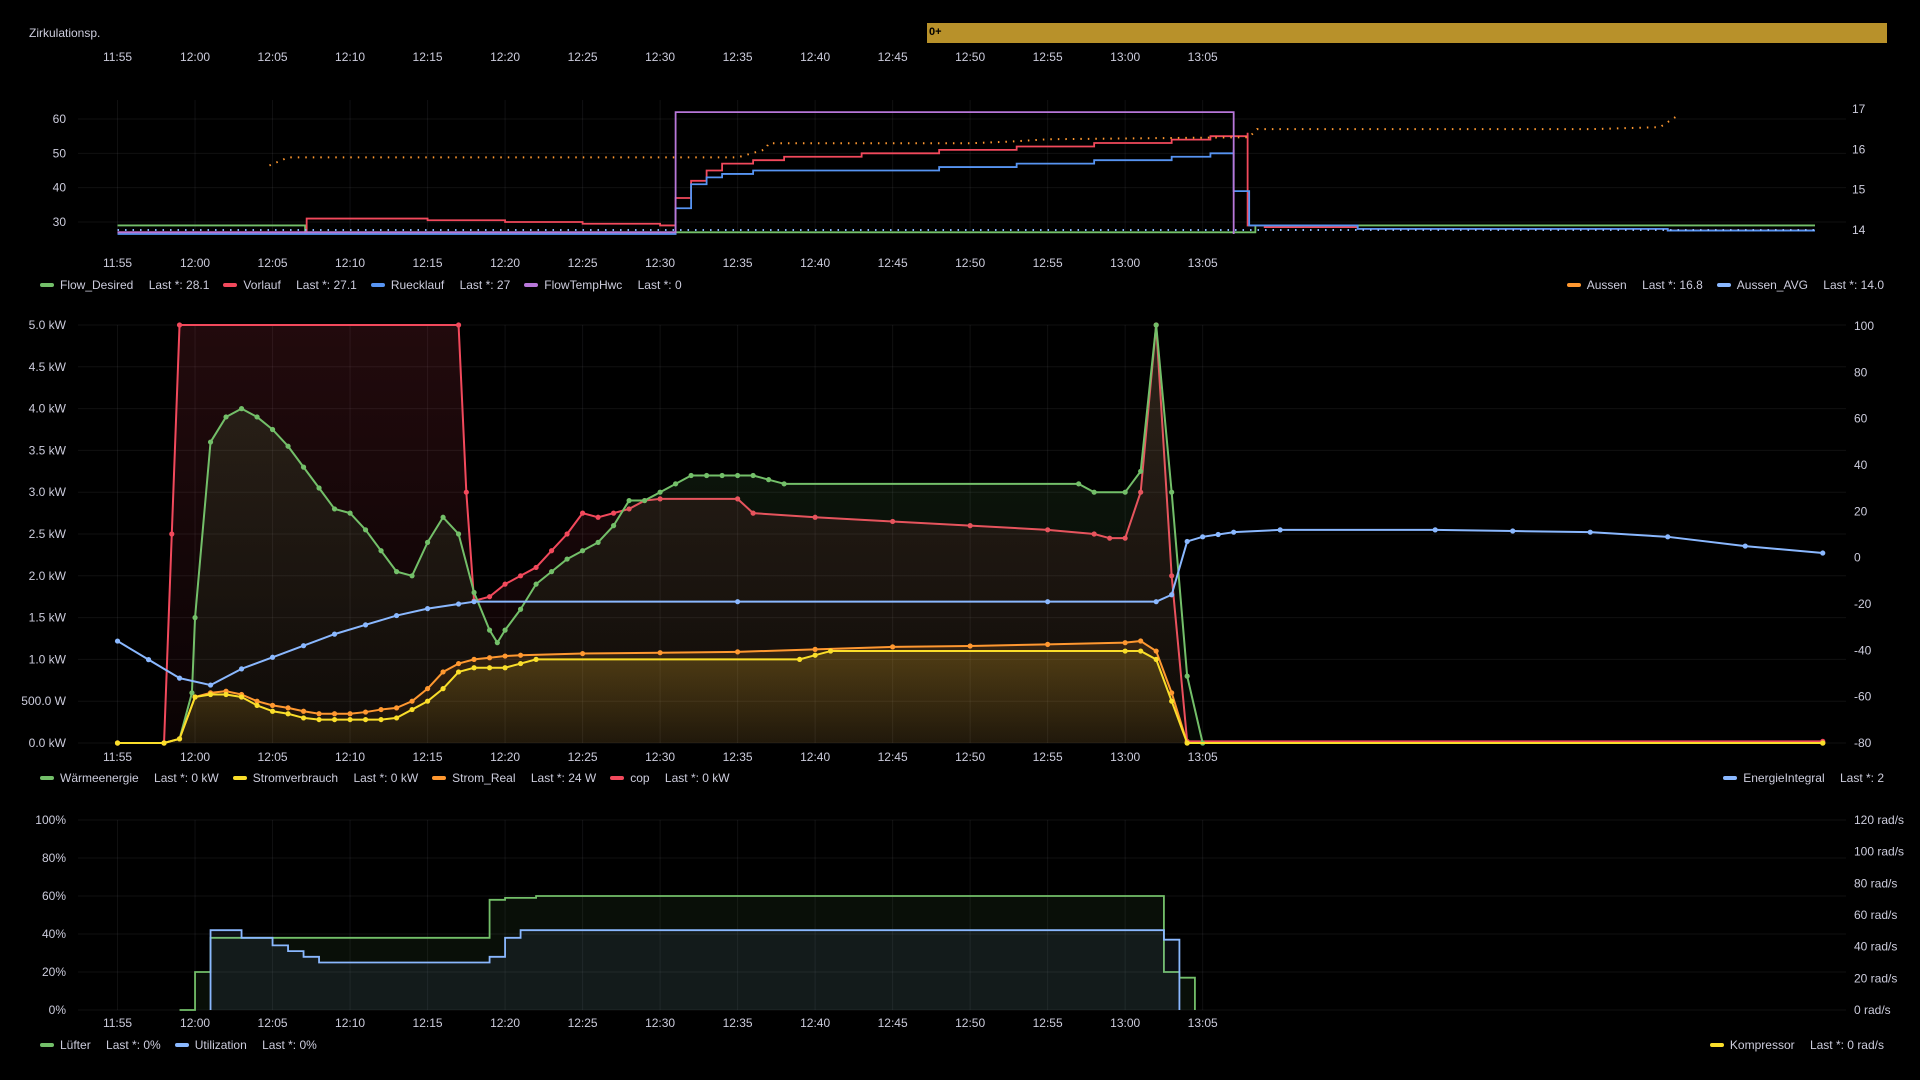 This screenshot has height=1080, width=1920. What do you see at coordinates (1634, 285) in the screenshot?
I see `legend-item-aussen: Aussen Last *: 16.8` at bounding box center [1634, 285].